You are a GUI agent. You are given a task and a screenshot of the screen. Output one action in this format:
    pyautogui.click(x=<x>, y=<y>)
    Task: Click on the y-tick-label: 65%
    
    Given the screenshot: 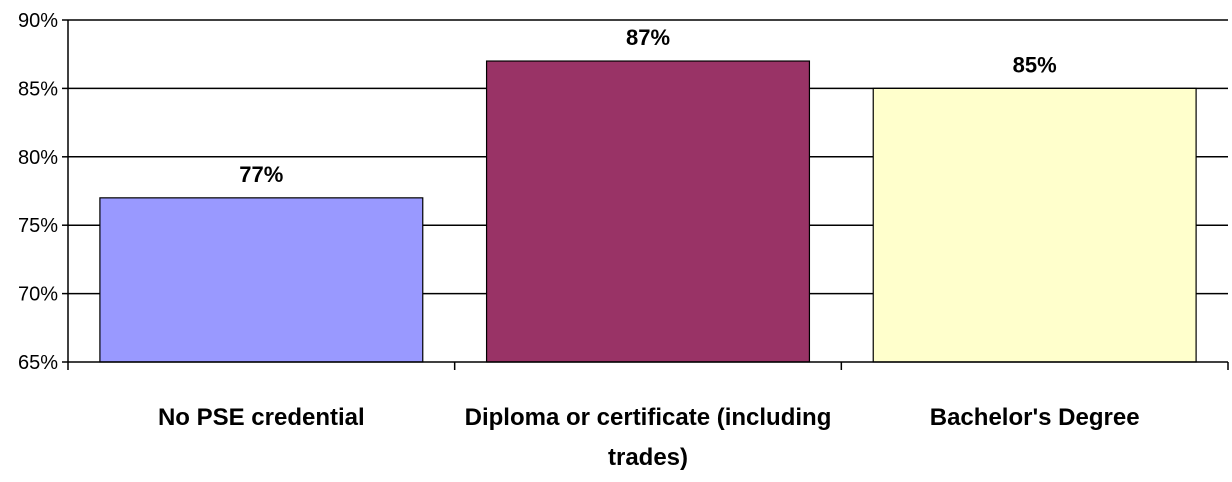 What is the action you would take?
    pyautogui.click(x=38, y=363)
    